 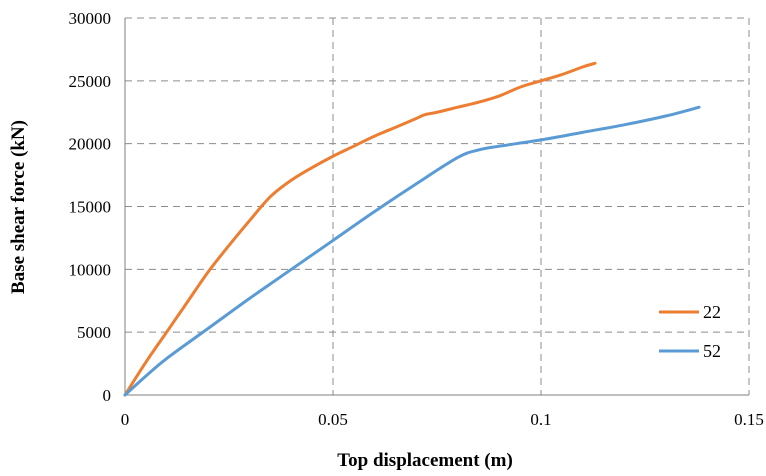 What do you see at coordinates (90, 269) in the screenshot?
I see `y-tick-label: 10000` at bounding box center [90, 269].